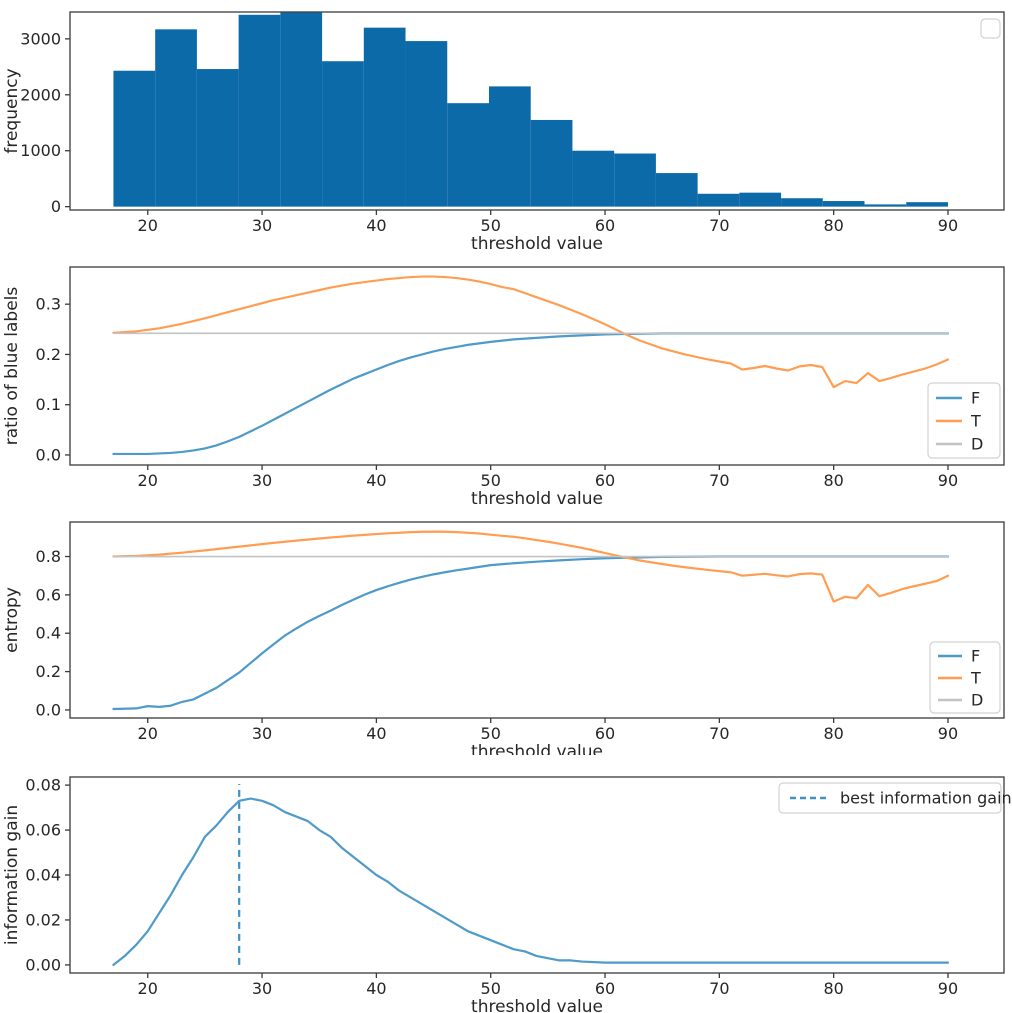 The height and width of the screenshot is (1013, 1012). I want to click on y-tick-label: 0.1, so click(48, 404).